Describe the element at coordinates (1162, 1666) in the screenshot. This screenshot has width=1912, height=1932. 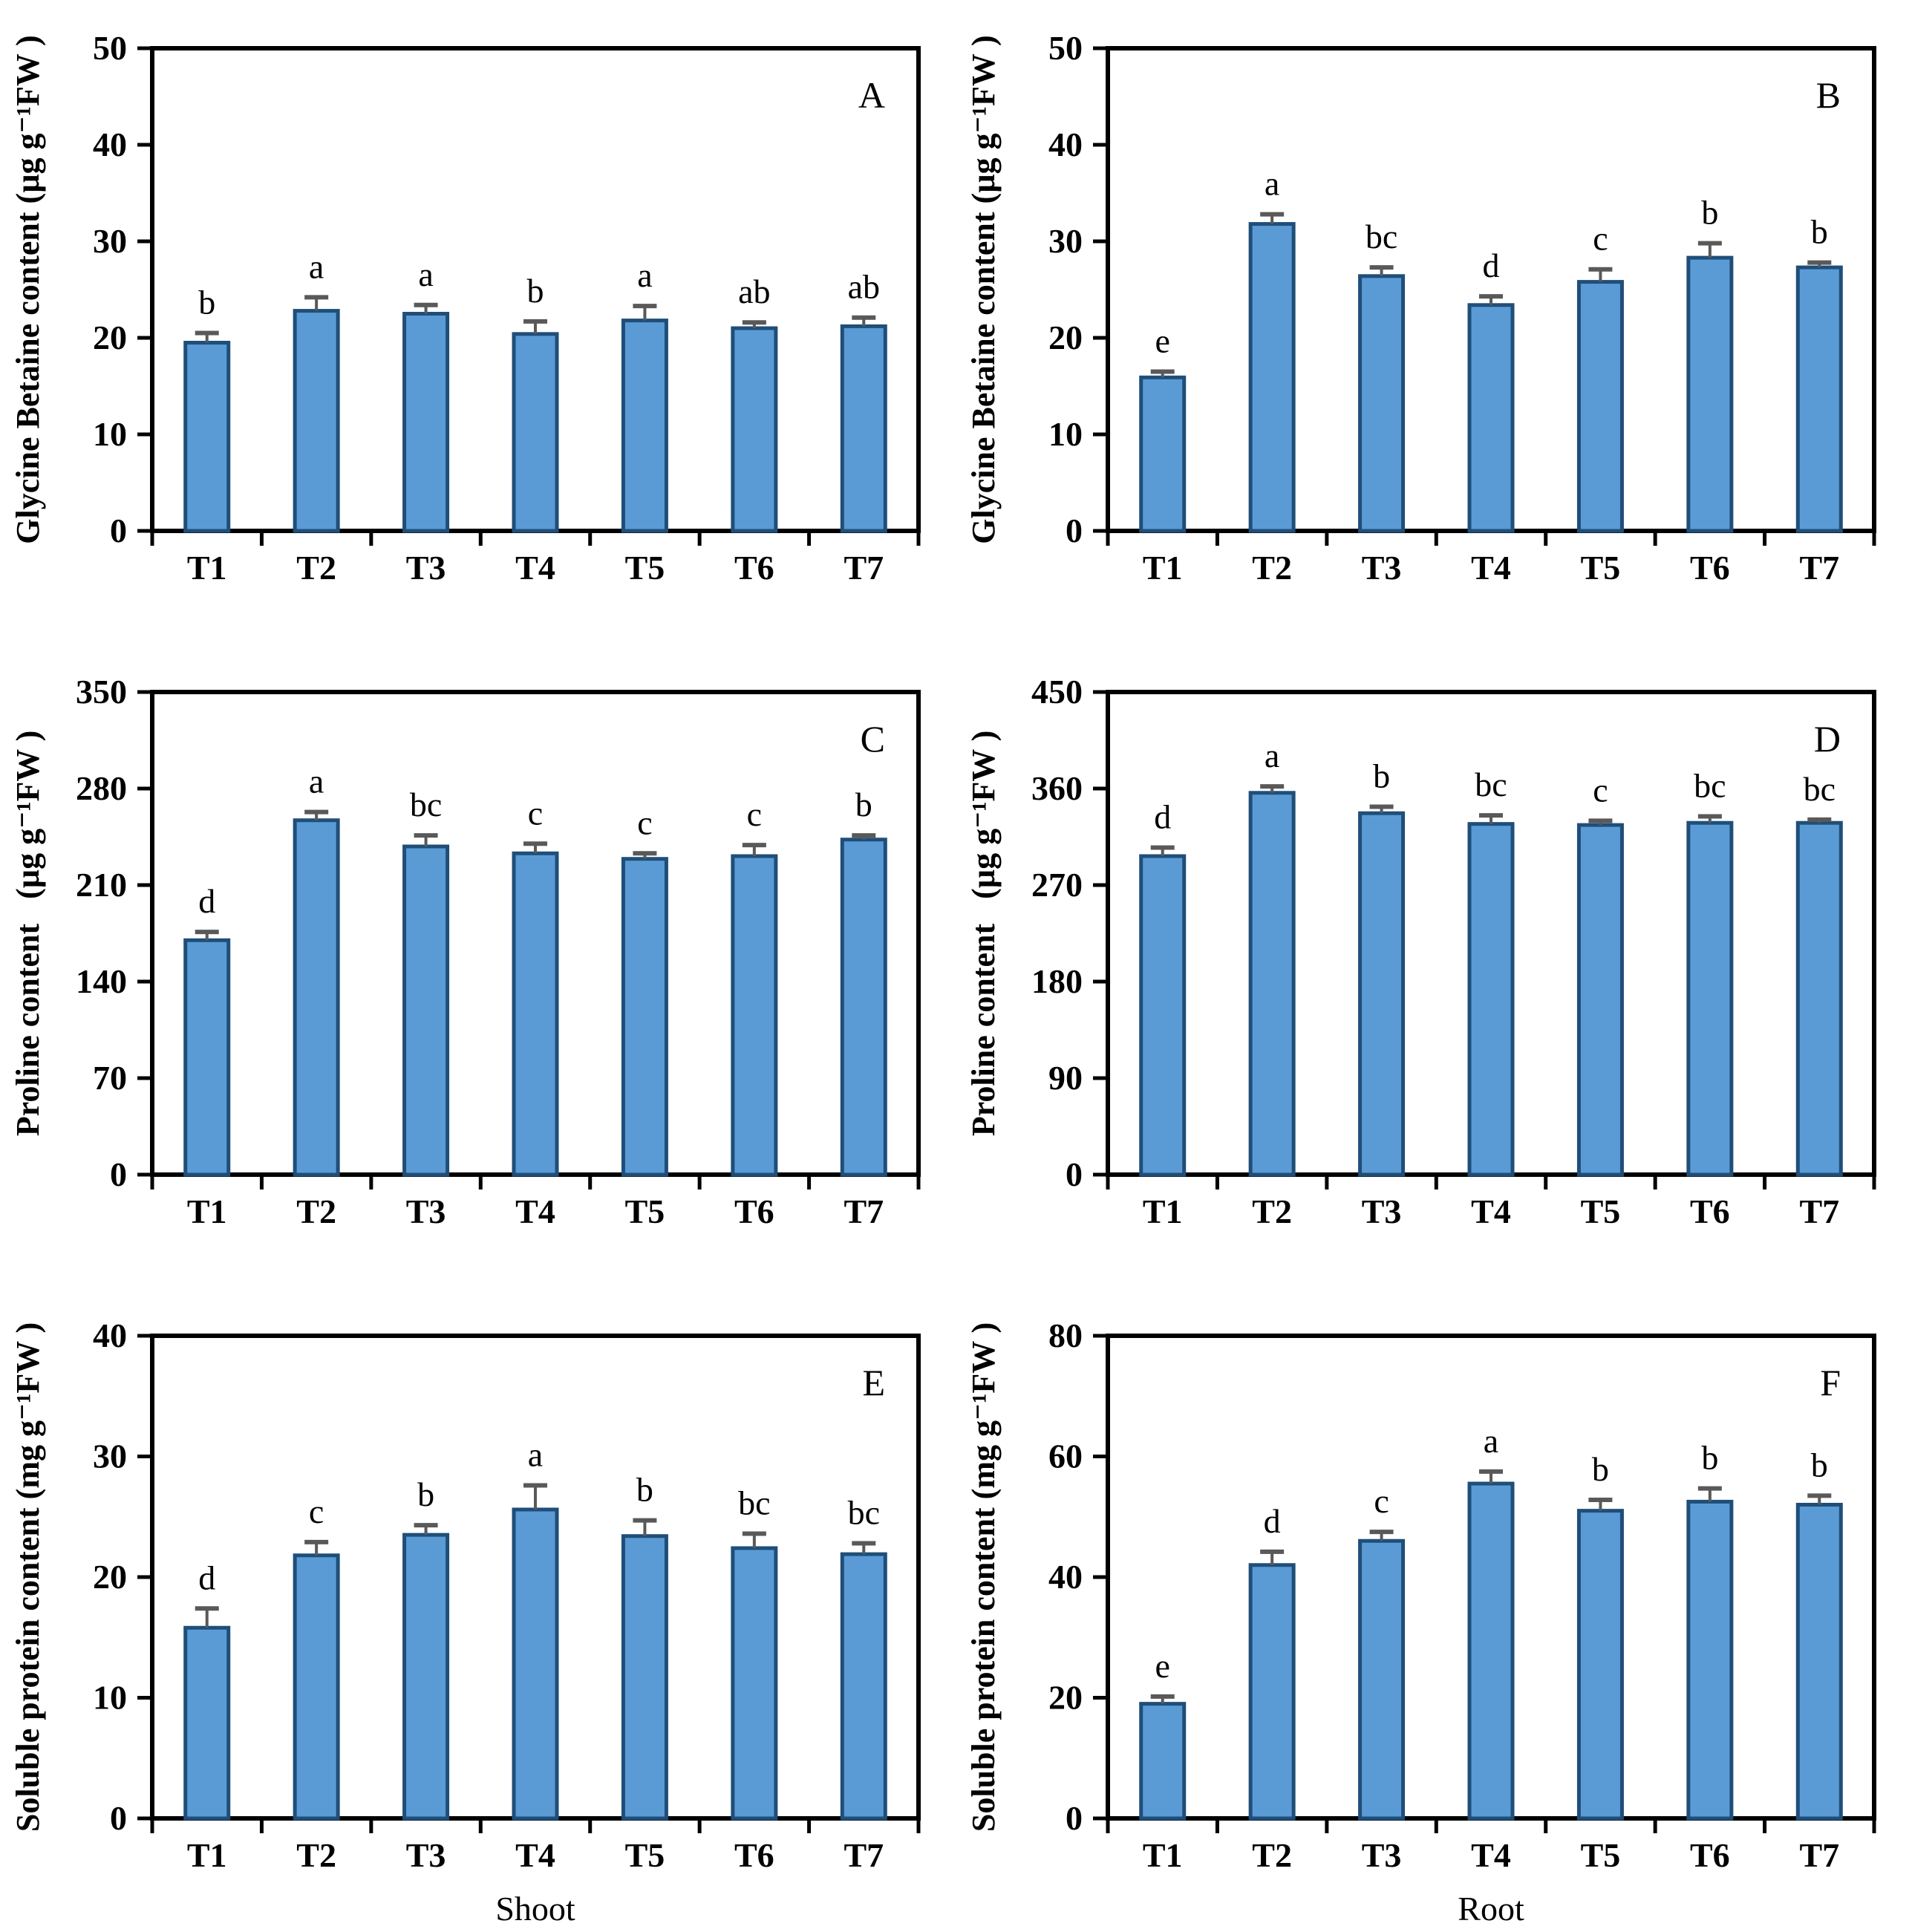
I see `sig-letter-T1: e` at that location.